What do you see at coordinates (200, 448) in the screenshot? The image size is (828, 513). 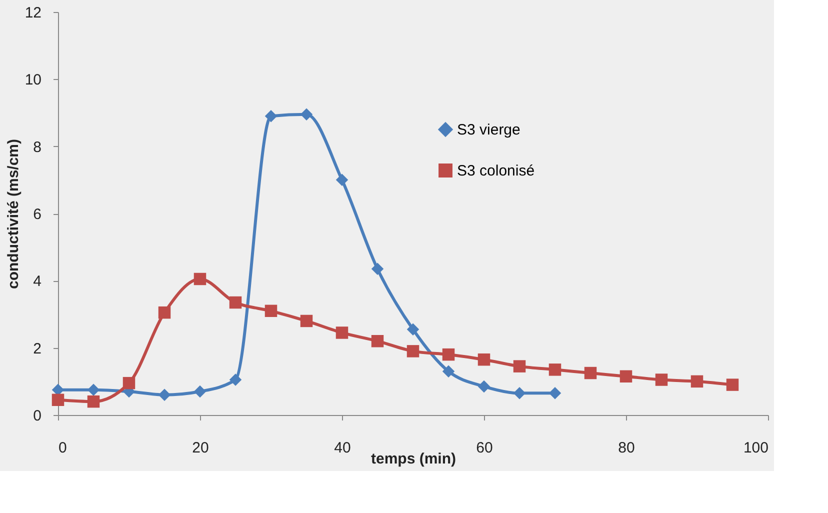 I see `x-tick-label: 20` at bounding box center [200, 448].